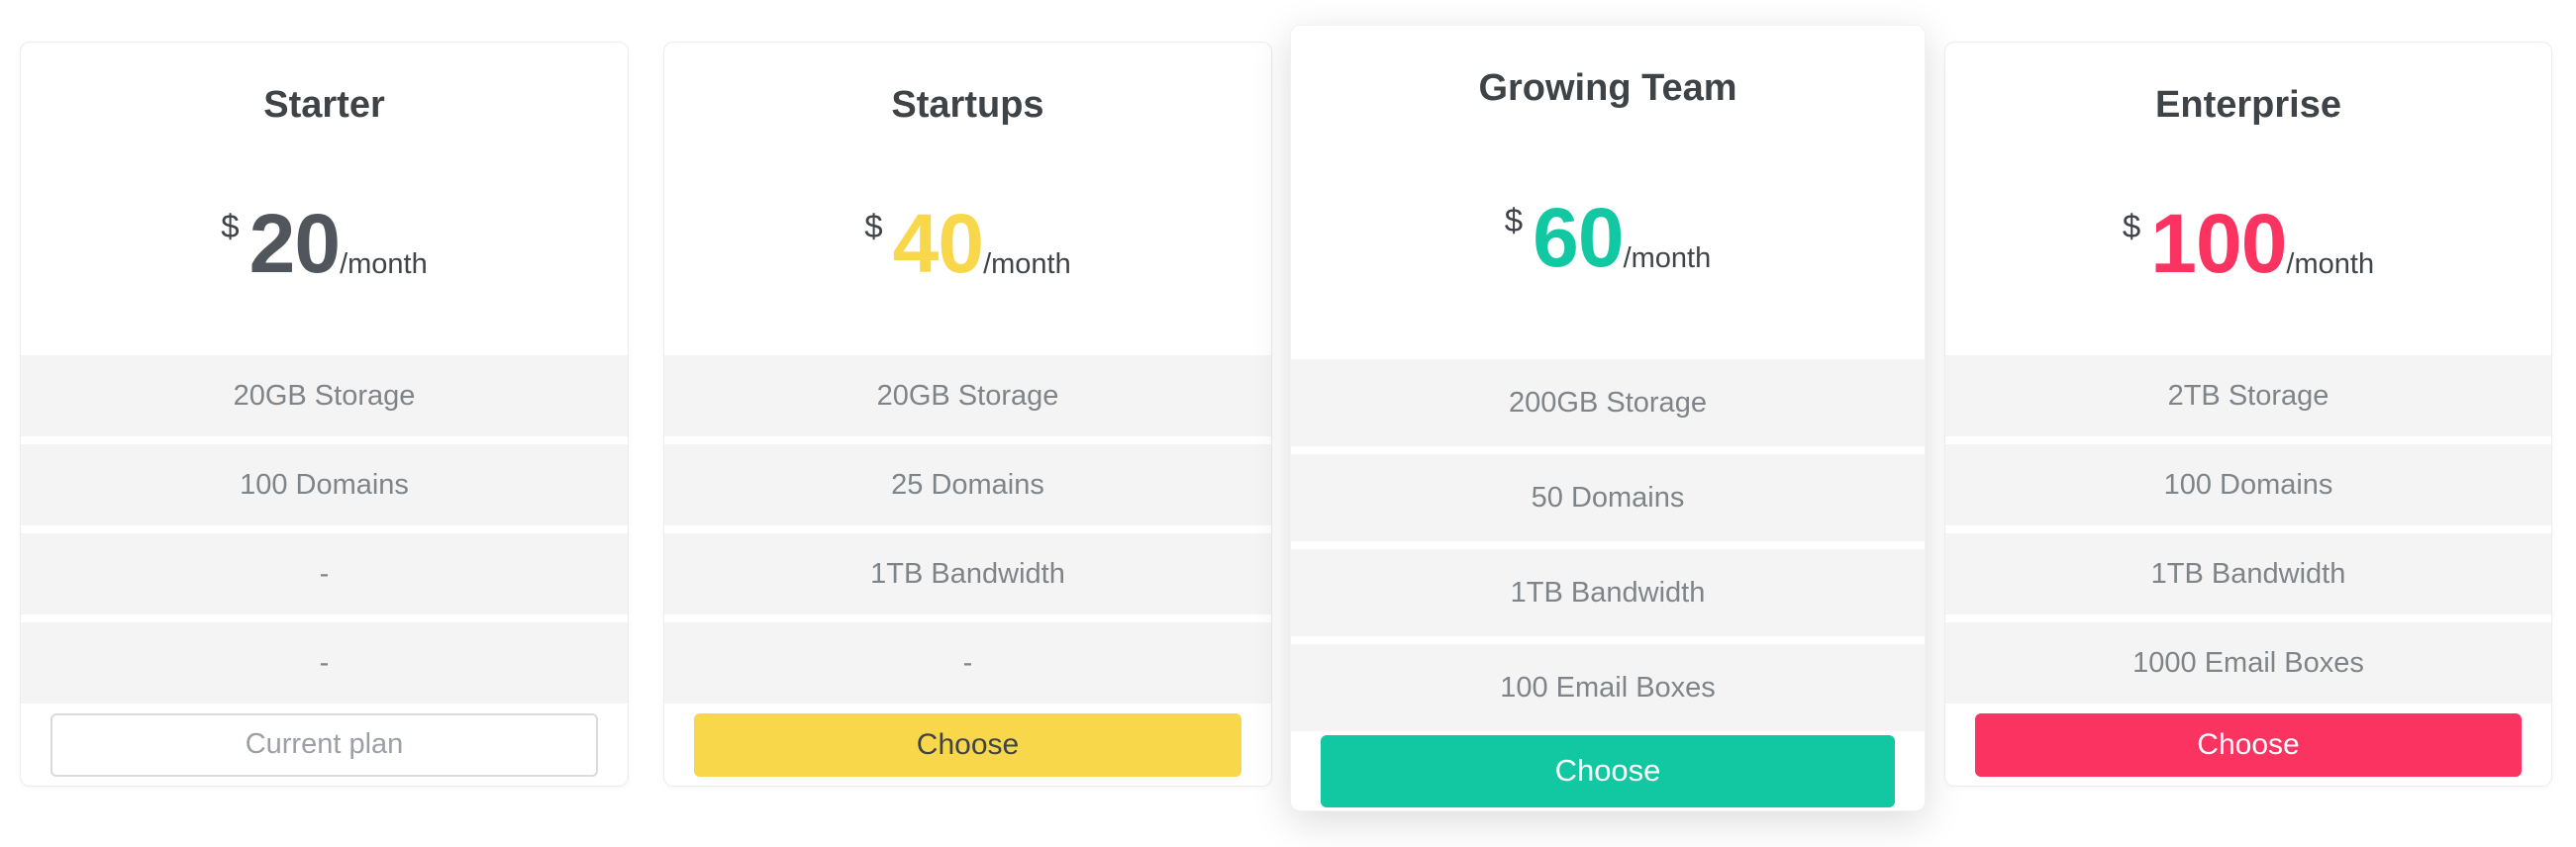  What do you see at coordinates (2248, 663) in the screenshot?
I see `feature-row: 1000 Email Boxes` at bounding box center [2248, 663].